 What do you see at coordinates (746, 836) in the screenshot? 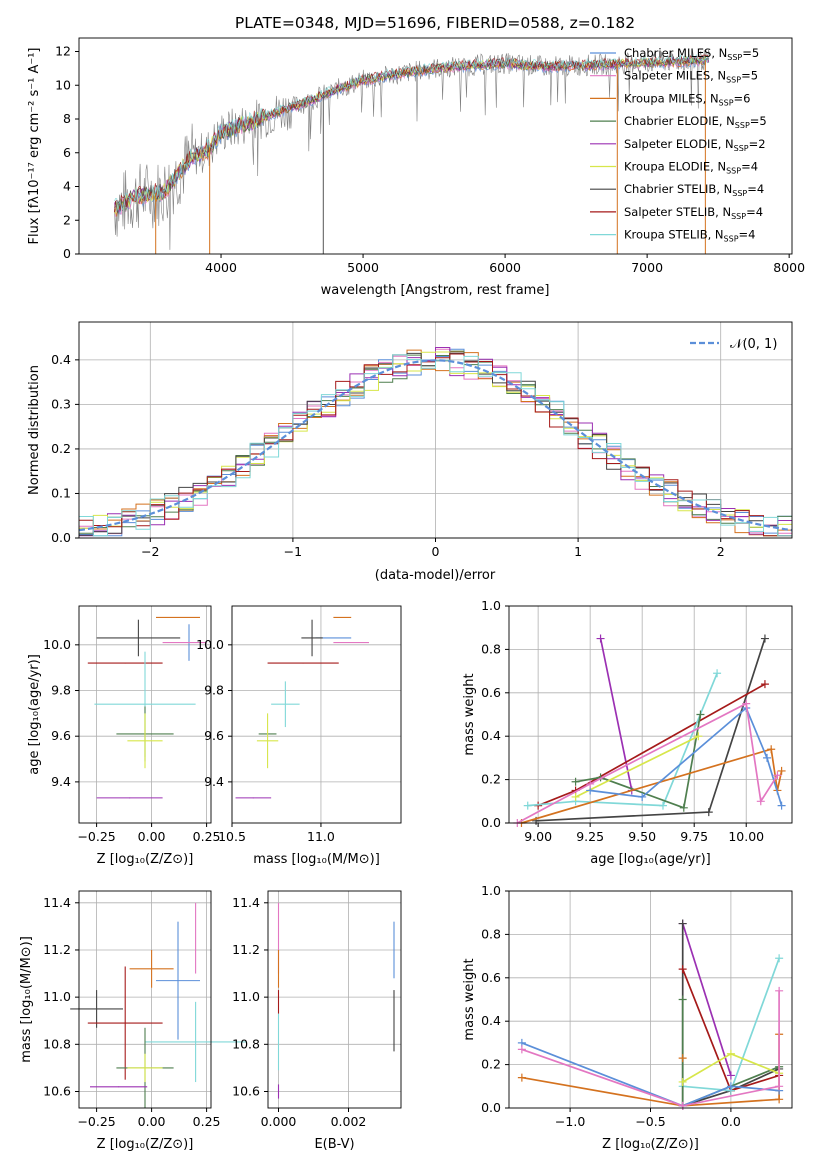
I see `x-tick-label: 10.00` at bounding box center [746, 836].